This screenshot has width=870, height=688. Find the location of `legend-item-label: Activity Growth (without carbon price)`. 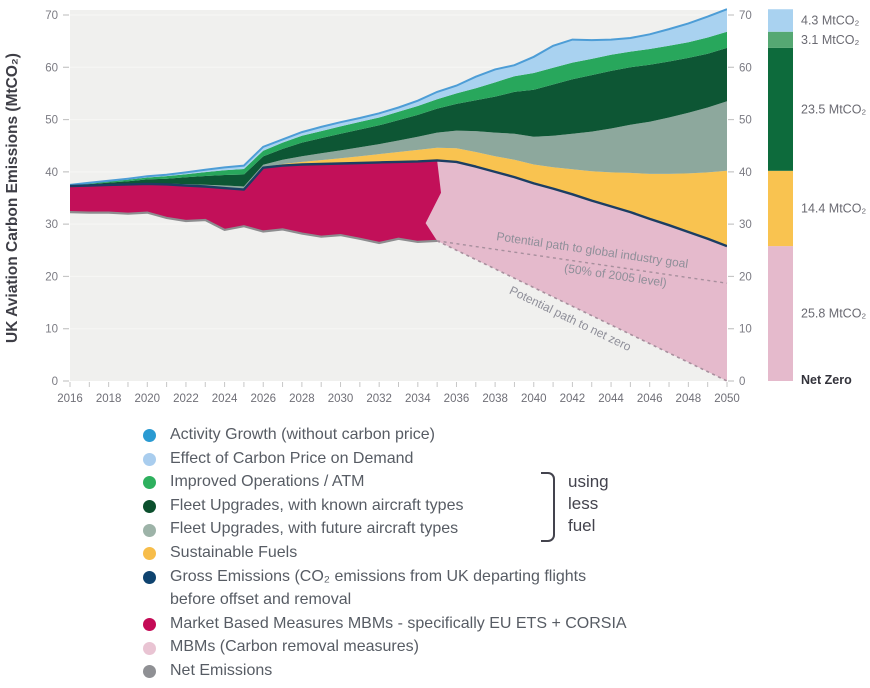

legend-item-label: Activity Growth (without carbon price) is located at coordinates (302, 434).